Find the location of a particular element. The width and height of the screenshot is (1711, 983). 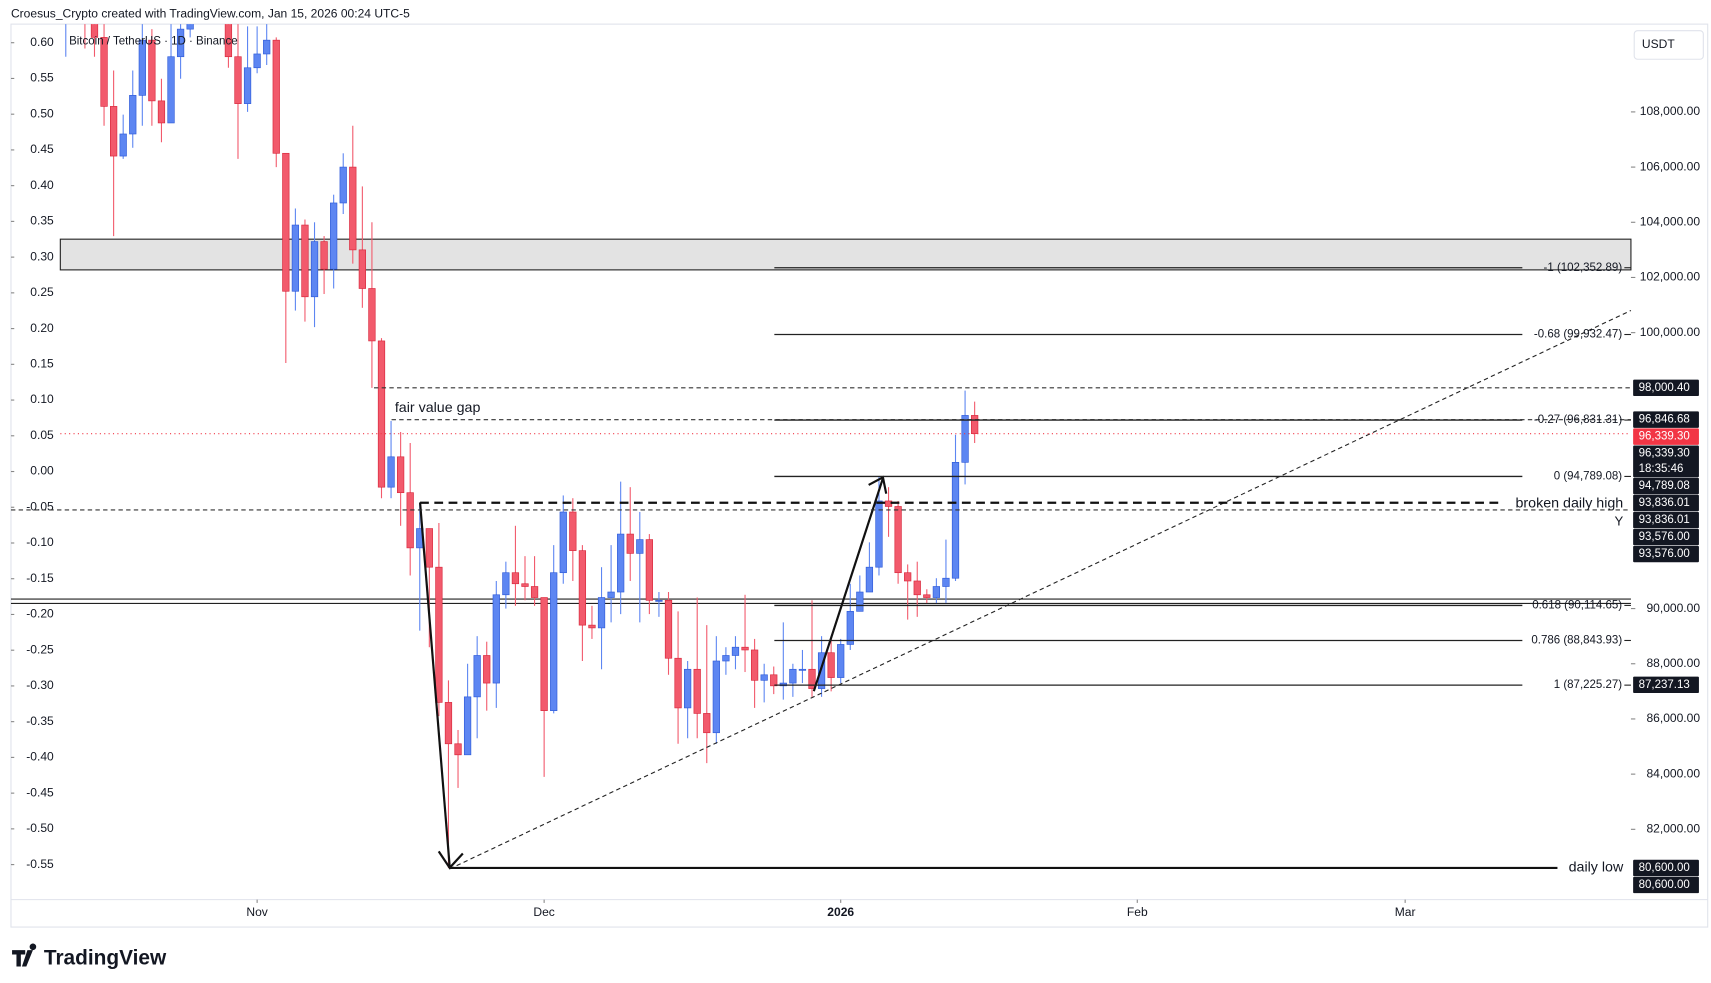

y2-tick-label: 0.45 is located at coordinates (42, 149).